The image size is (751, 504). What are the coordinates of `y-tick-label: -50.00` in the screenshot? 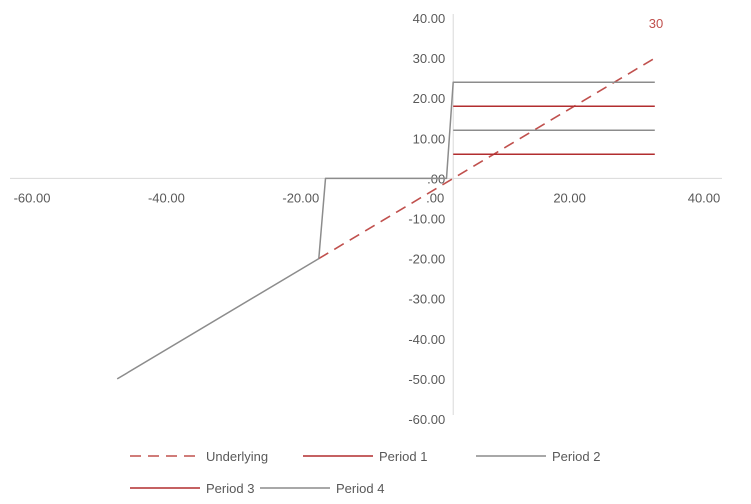 It's located at (426, 379).